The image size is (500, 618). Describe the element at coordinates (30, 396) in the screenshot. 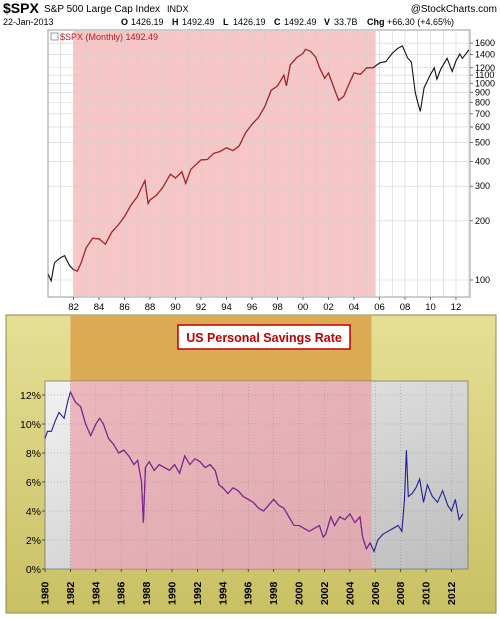

I see `savings-y-tick-label: 12%` at that location.